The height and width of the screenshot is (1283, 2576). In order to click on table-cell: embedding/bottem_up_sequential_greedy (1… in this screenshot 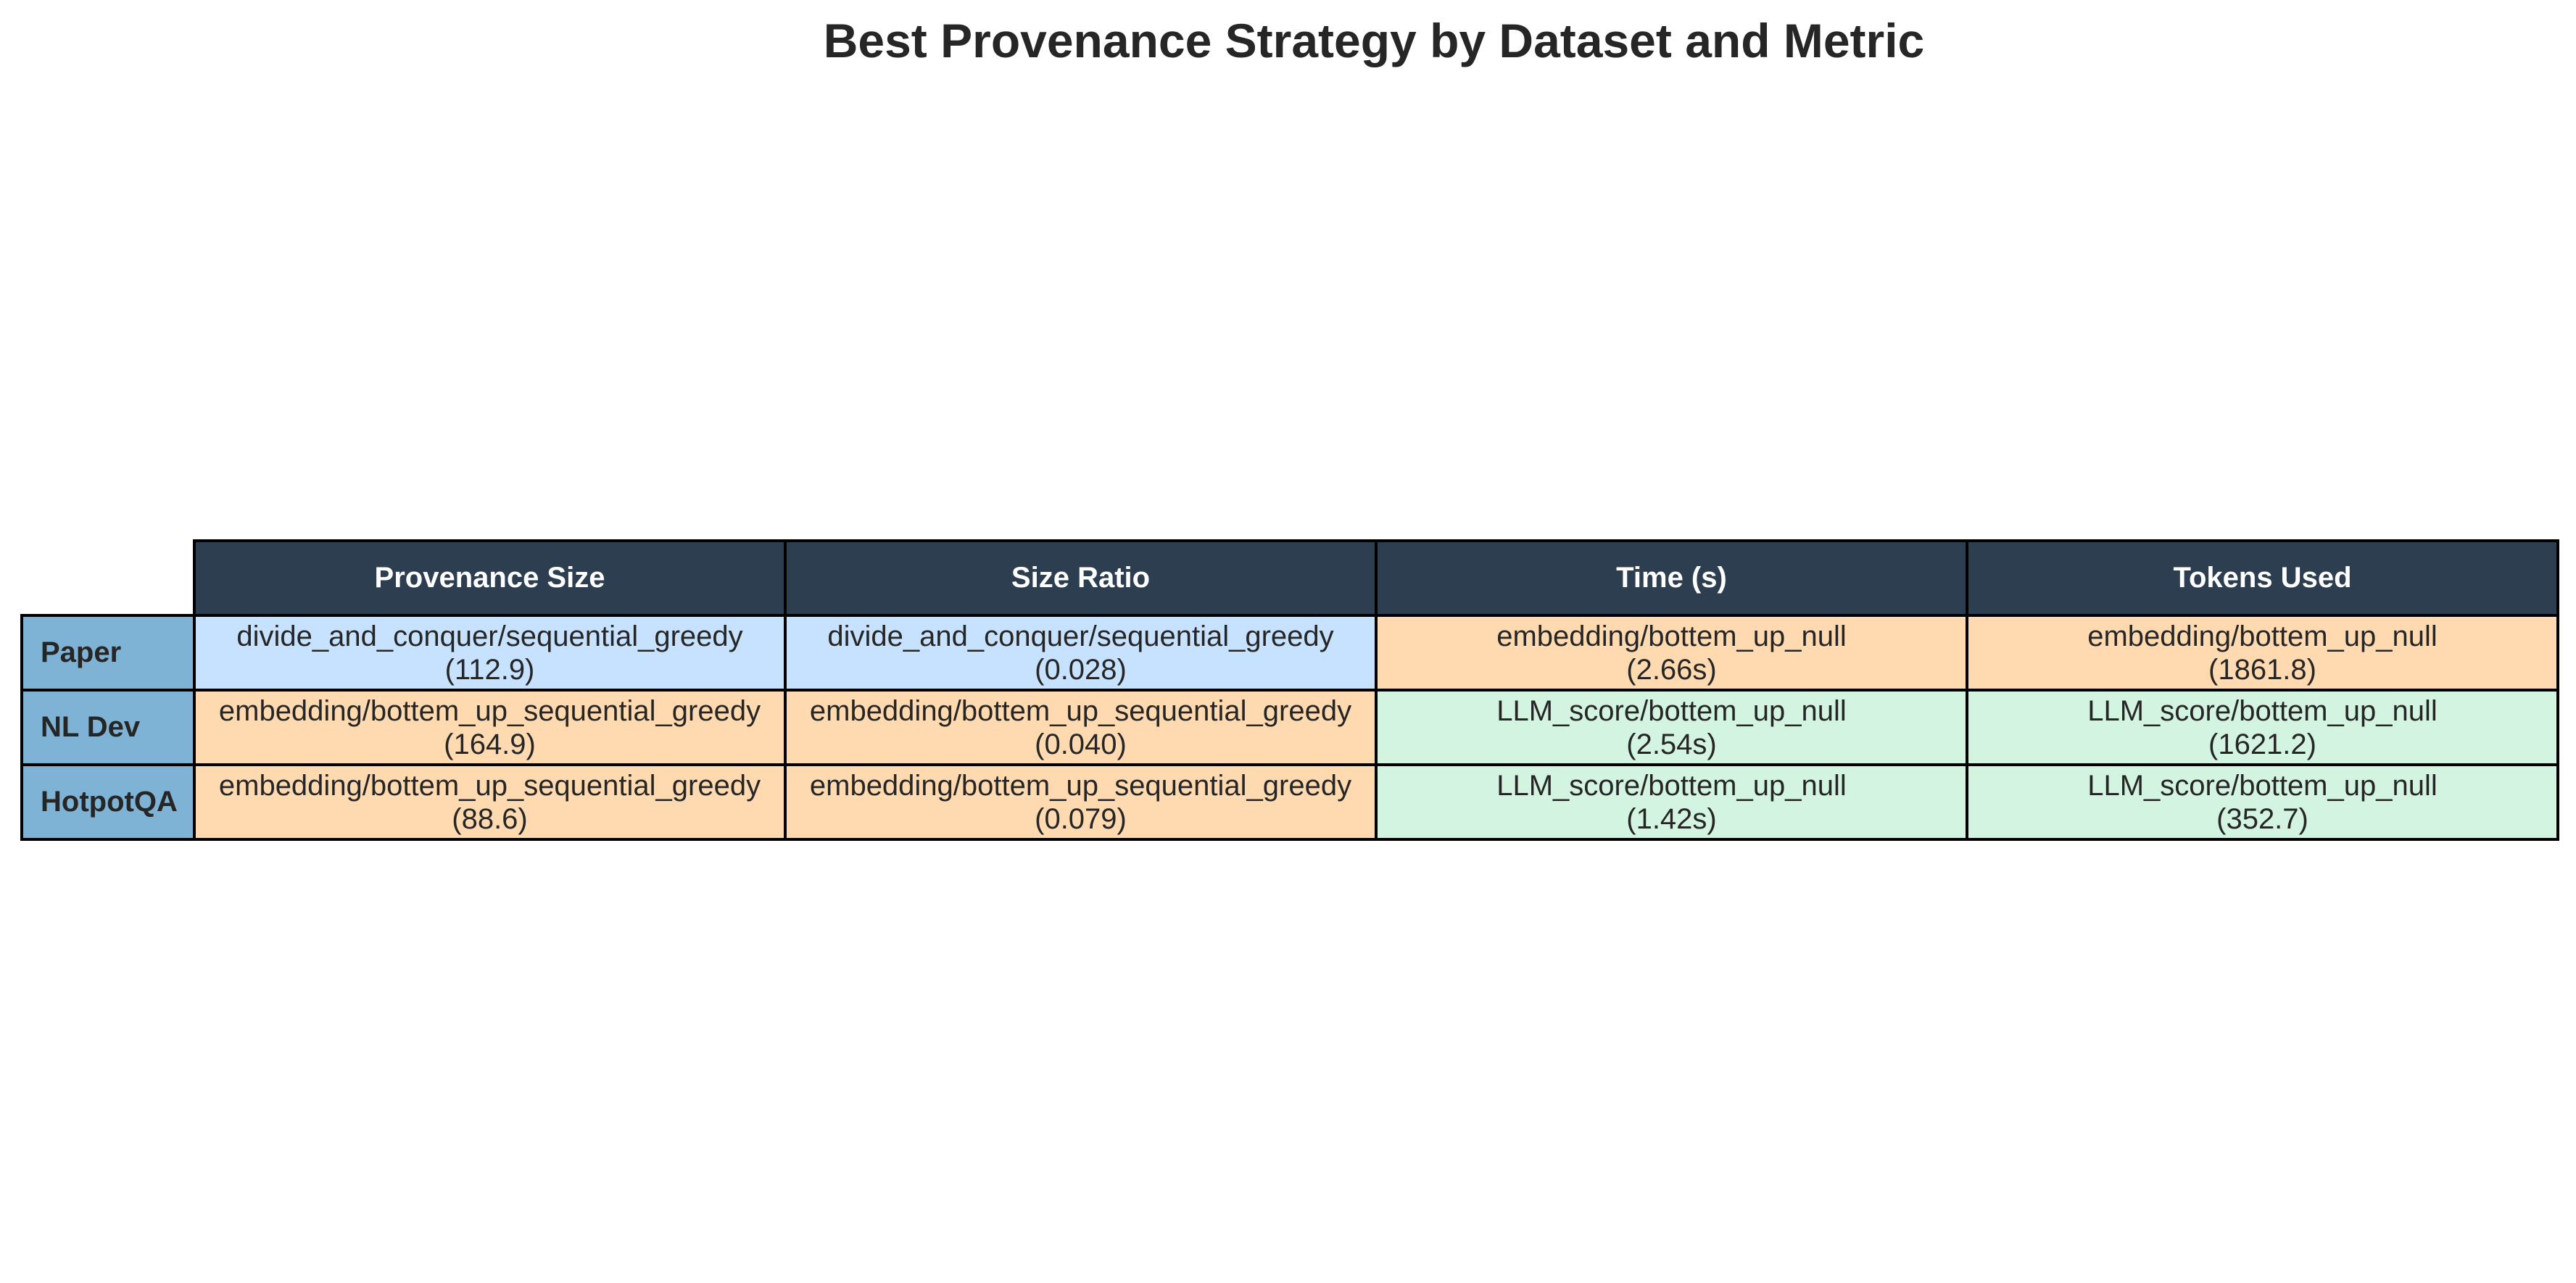, I will do `click(490, 727)`.